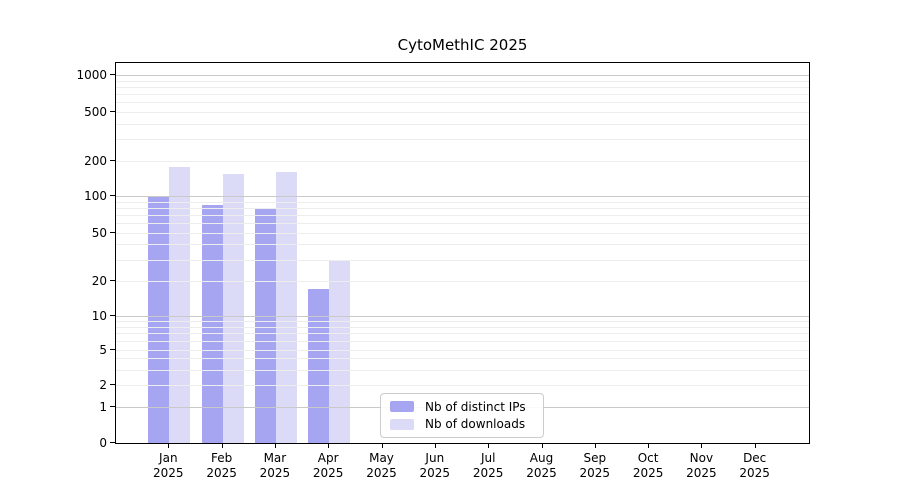 The image size is (900, 500). What do you see at coordinates (103, 349) in the screenshot?
I see `y-tick-label: 5` at bounding box center [103, 349].